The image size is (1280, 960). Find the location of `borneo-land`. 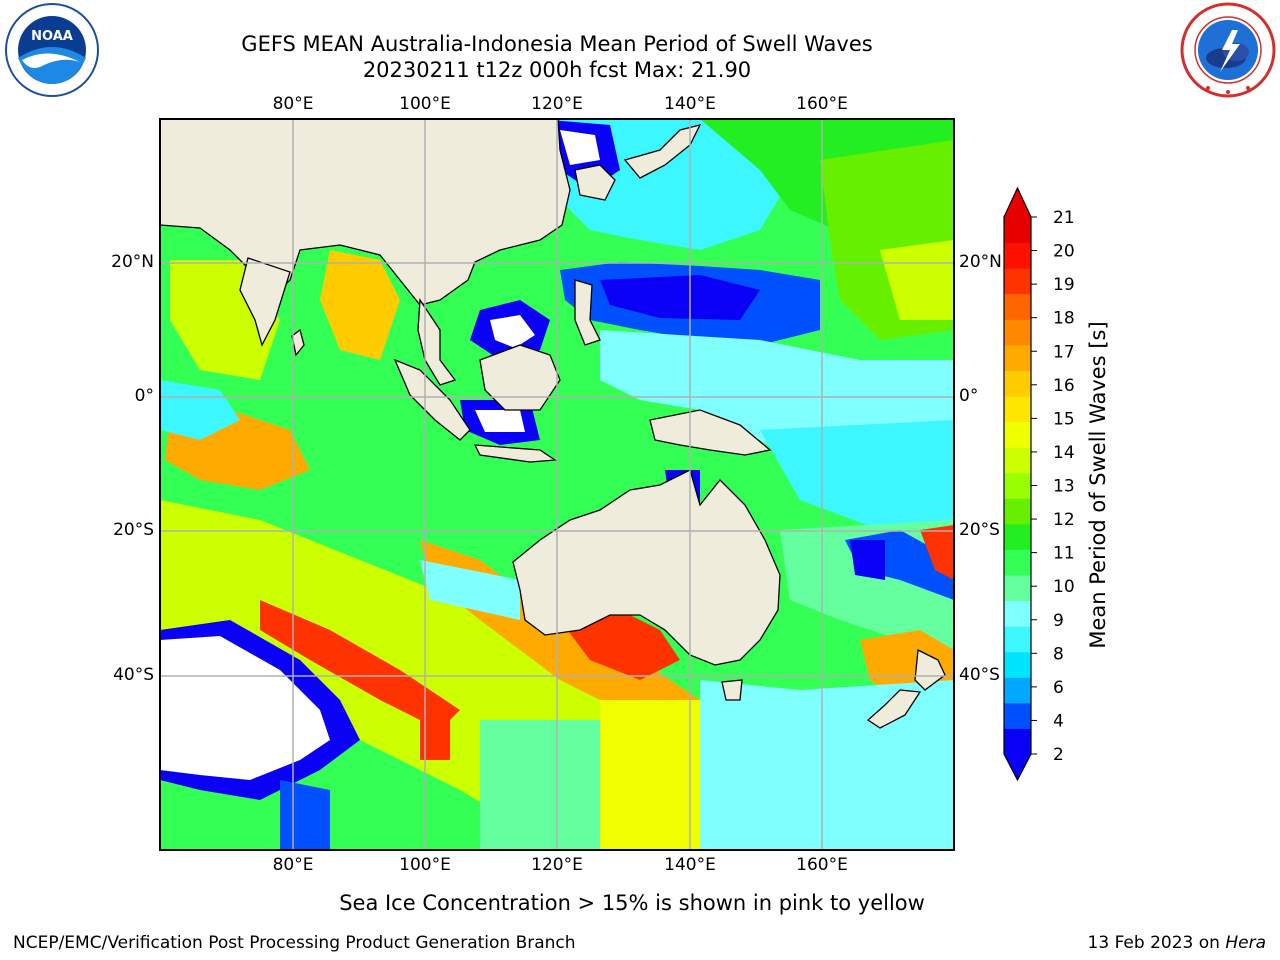

borneo-land is located at coordinates (520, 377).